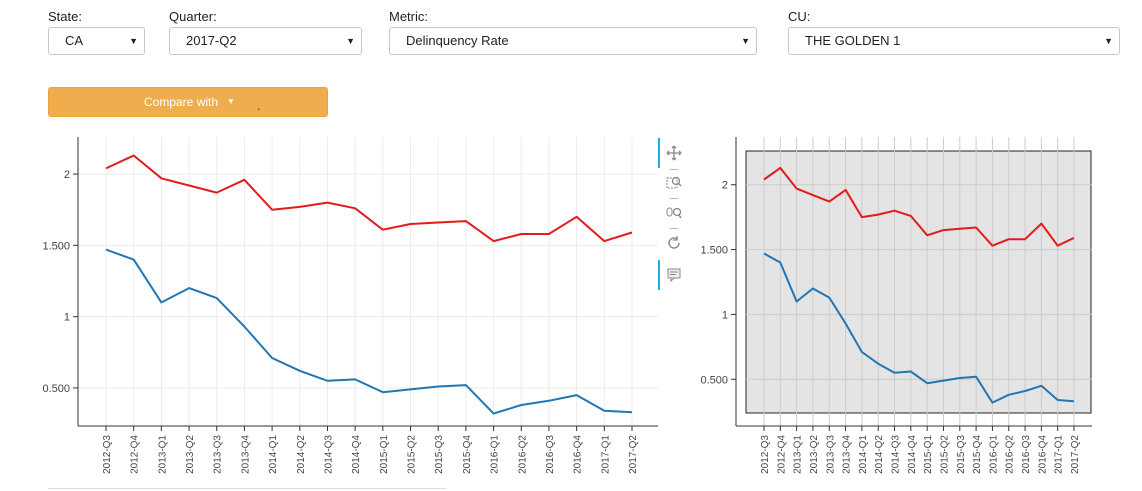  What do you see at coordinates (211, 40) in the screenshot?
I see `quarter-select-value: 2017-Q2` at bounding box center [211, 40].